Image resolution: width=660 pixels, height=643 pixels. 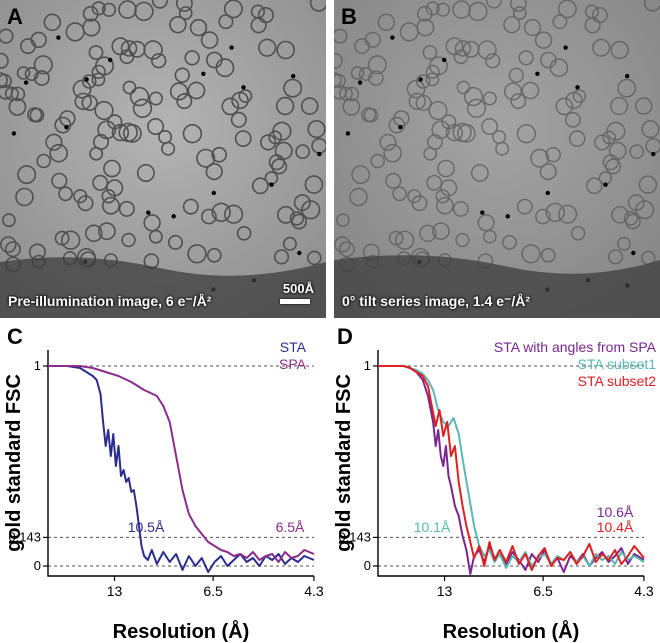 What do you see at coordinates (37, 365) in the screenshot?
I see `y-tick-label: 1` at bounding box center [37, 365].